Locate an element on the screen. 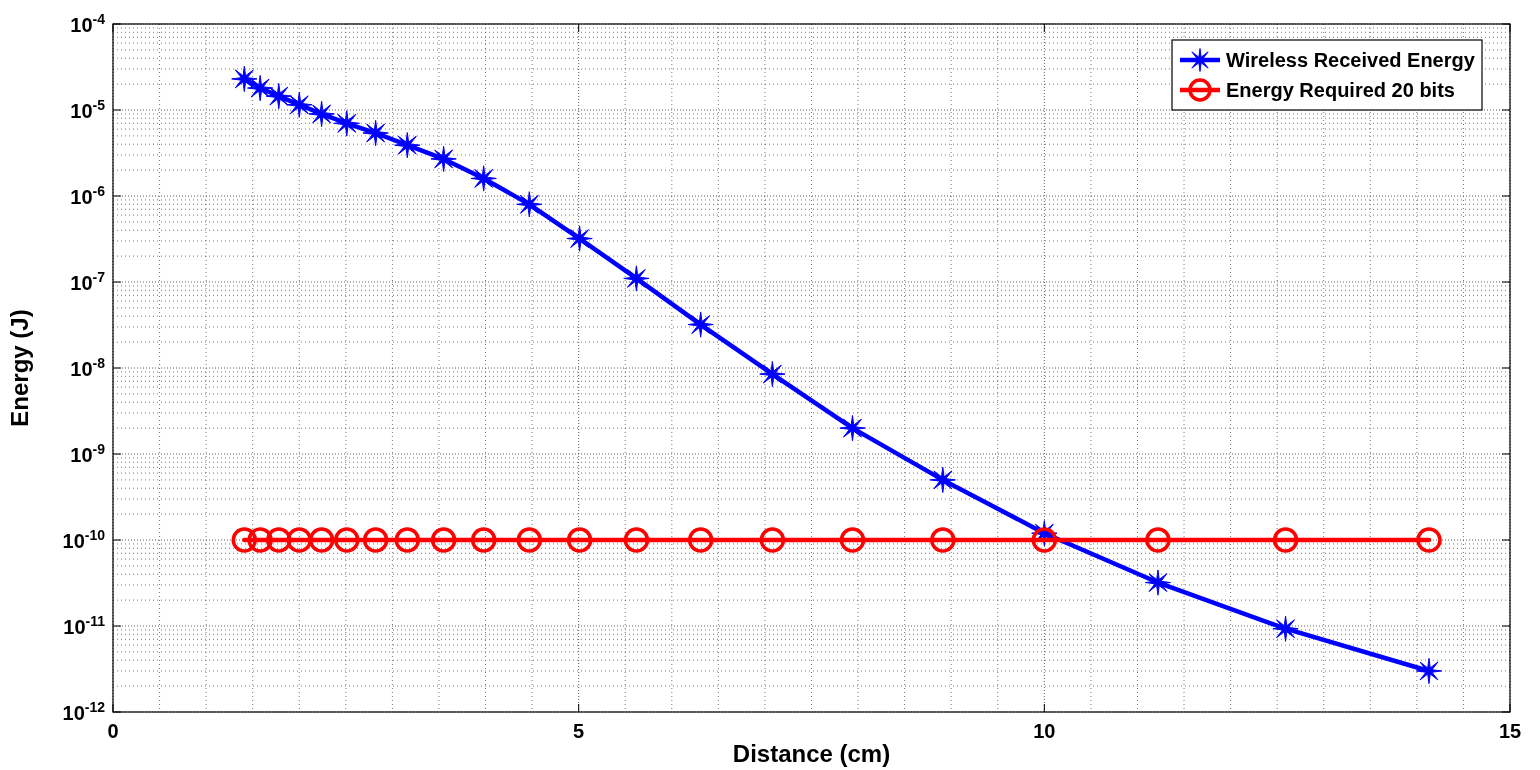 This screenshot has height=770, width=1540. y-tick-label: 10$^{-4}$ is located at coordinates (88, 23).